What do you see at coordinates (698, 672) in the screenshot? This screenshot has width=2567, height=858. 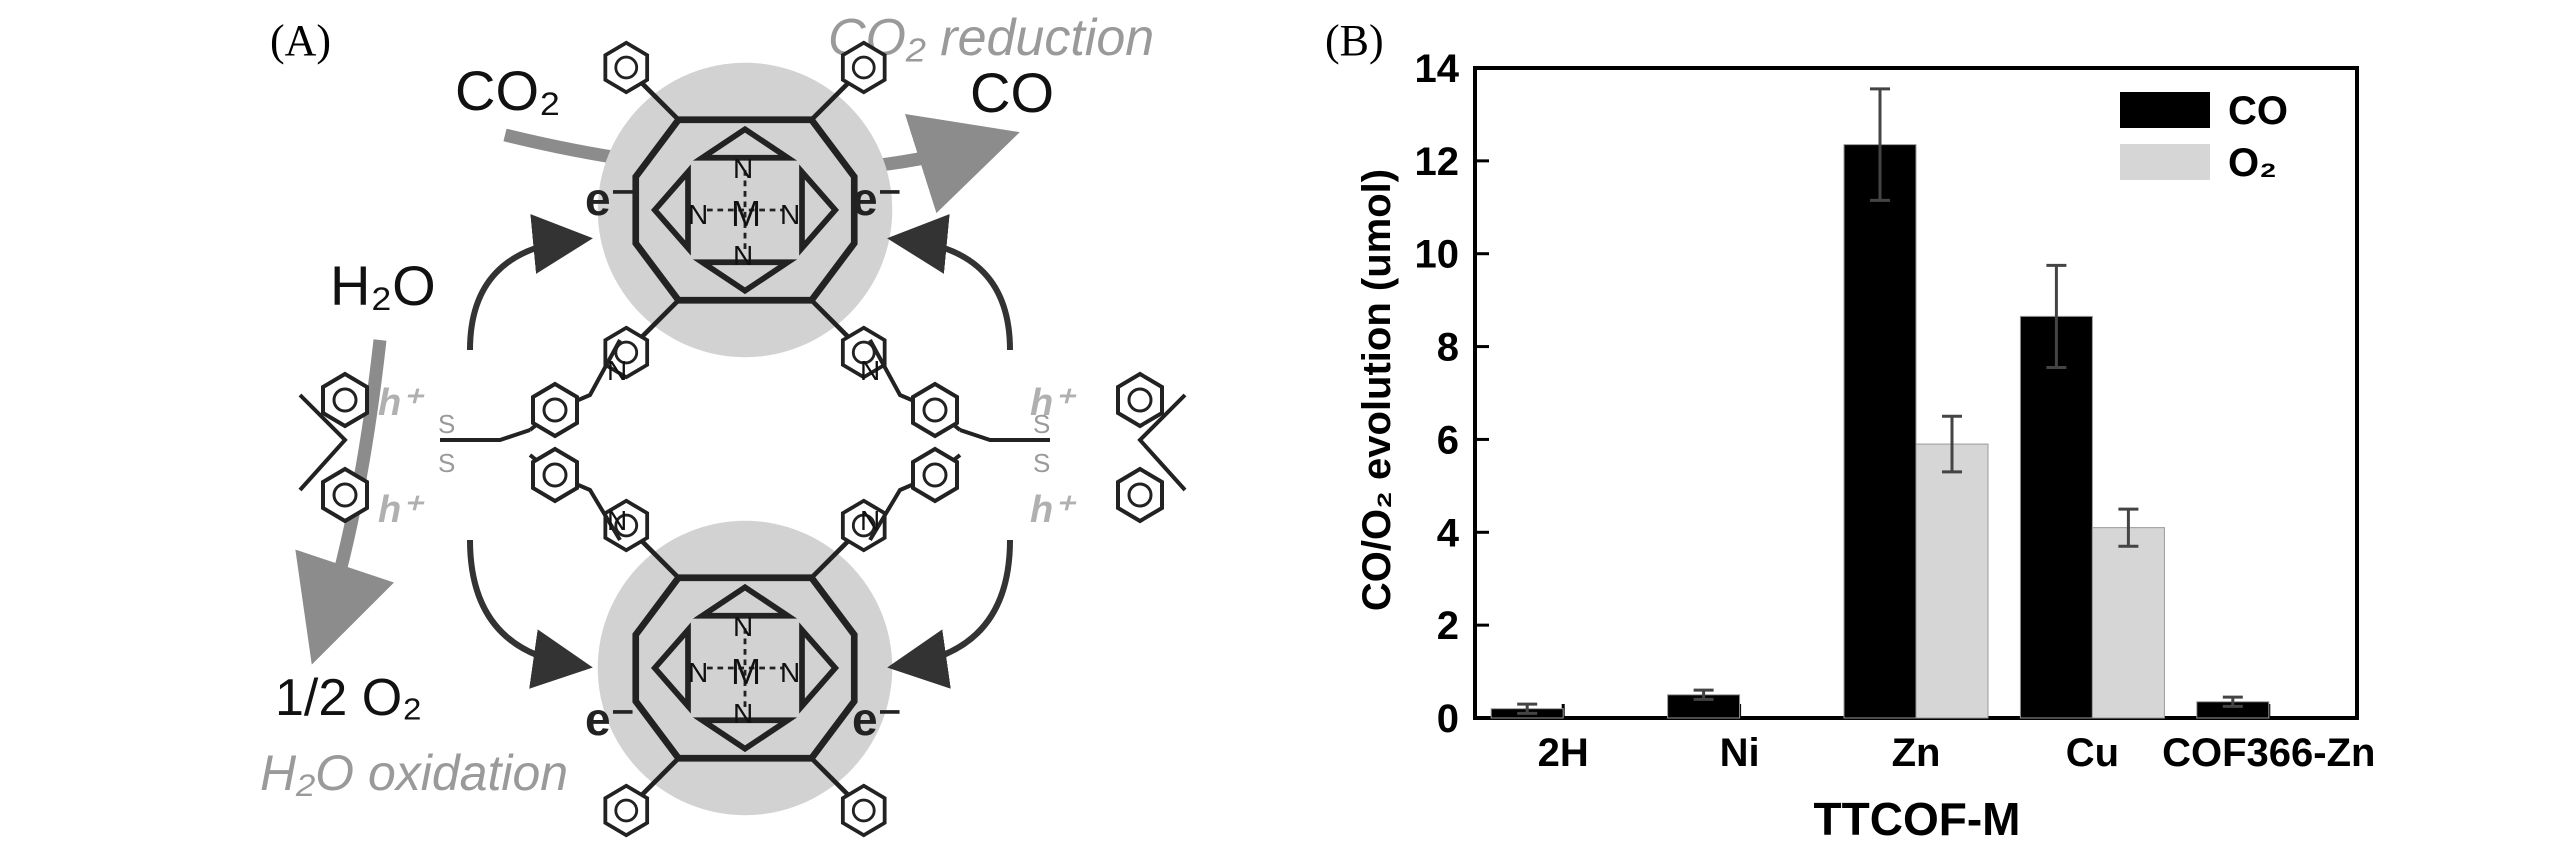 I see `n-bottom-left: N` at bounding box center [698, 672].